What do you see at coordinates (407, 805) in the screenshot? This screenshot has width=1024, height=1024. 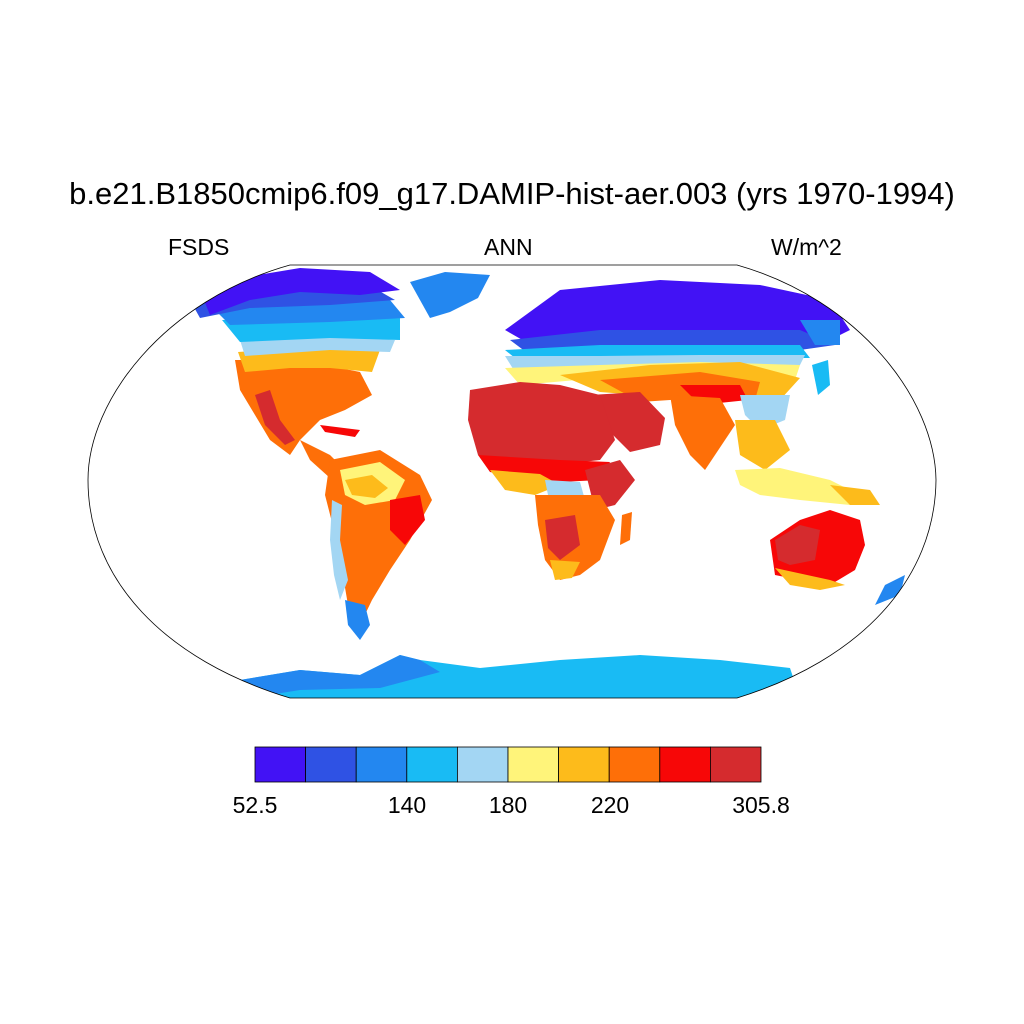 I see `colorbar-label-140: 140` at bounding box center [407, 805].